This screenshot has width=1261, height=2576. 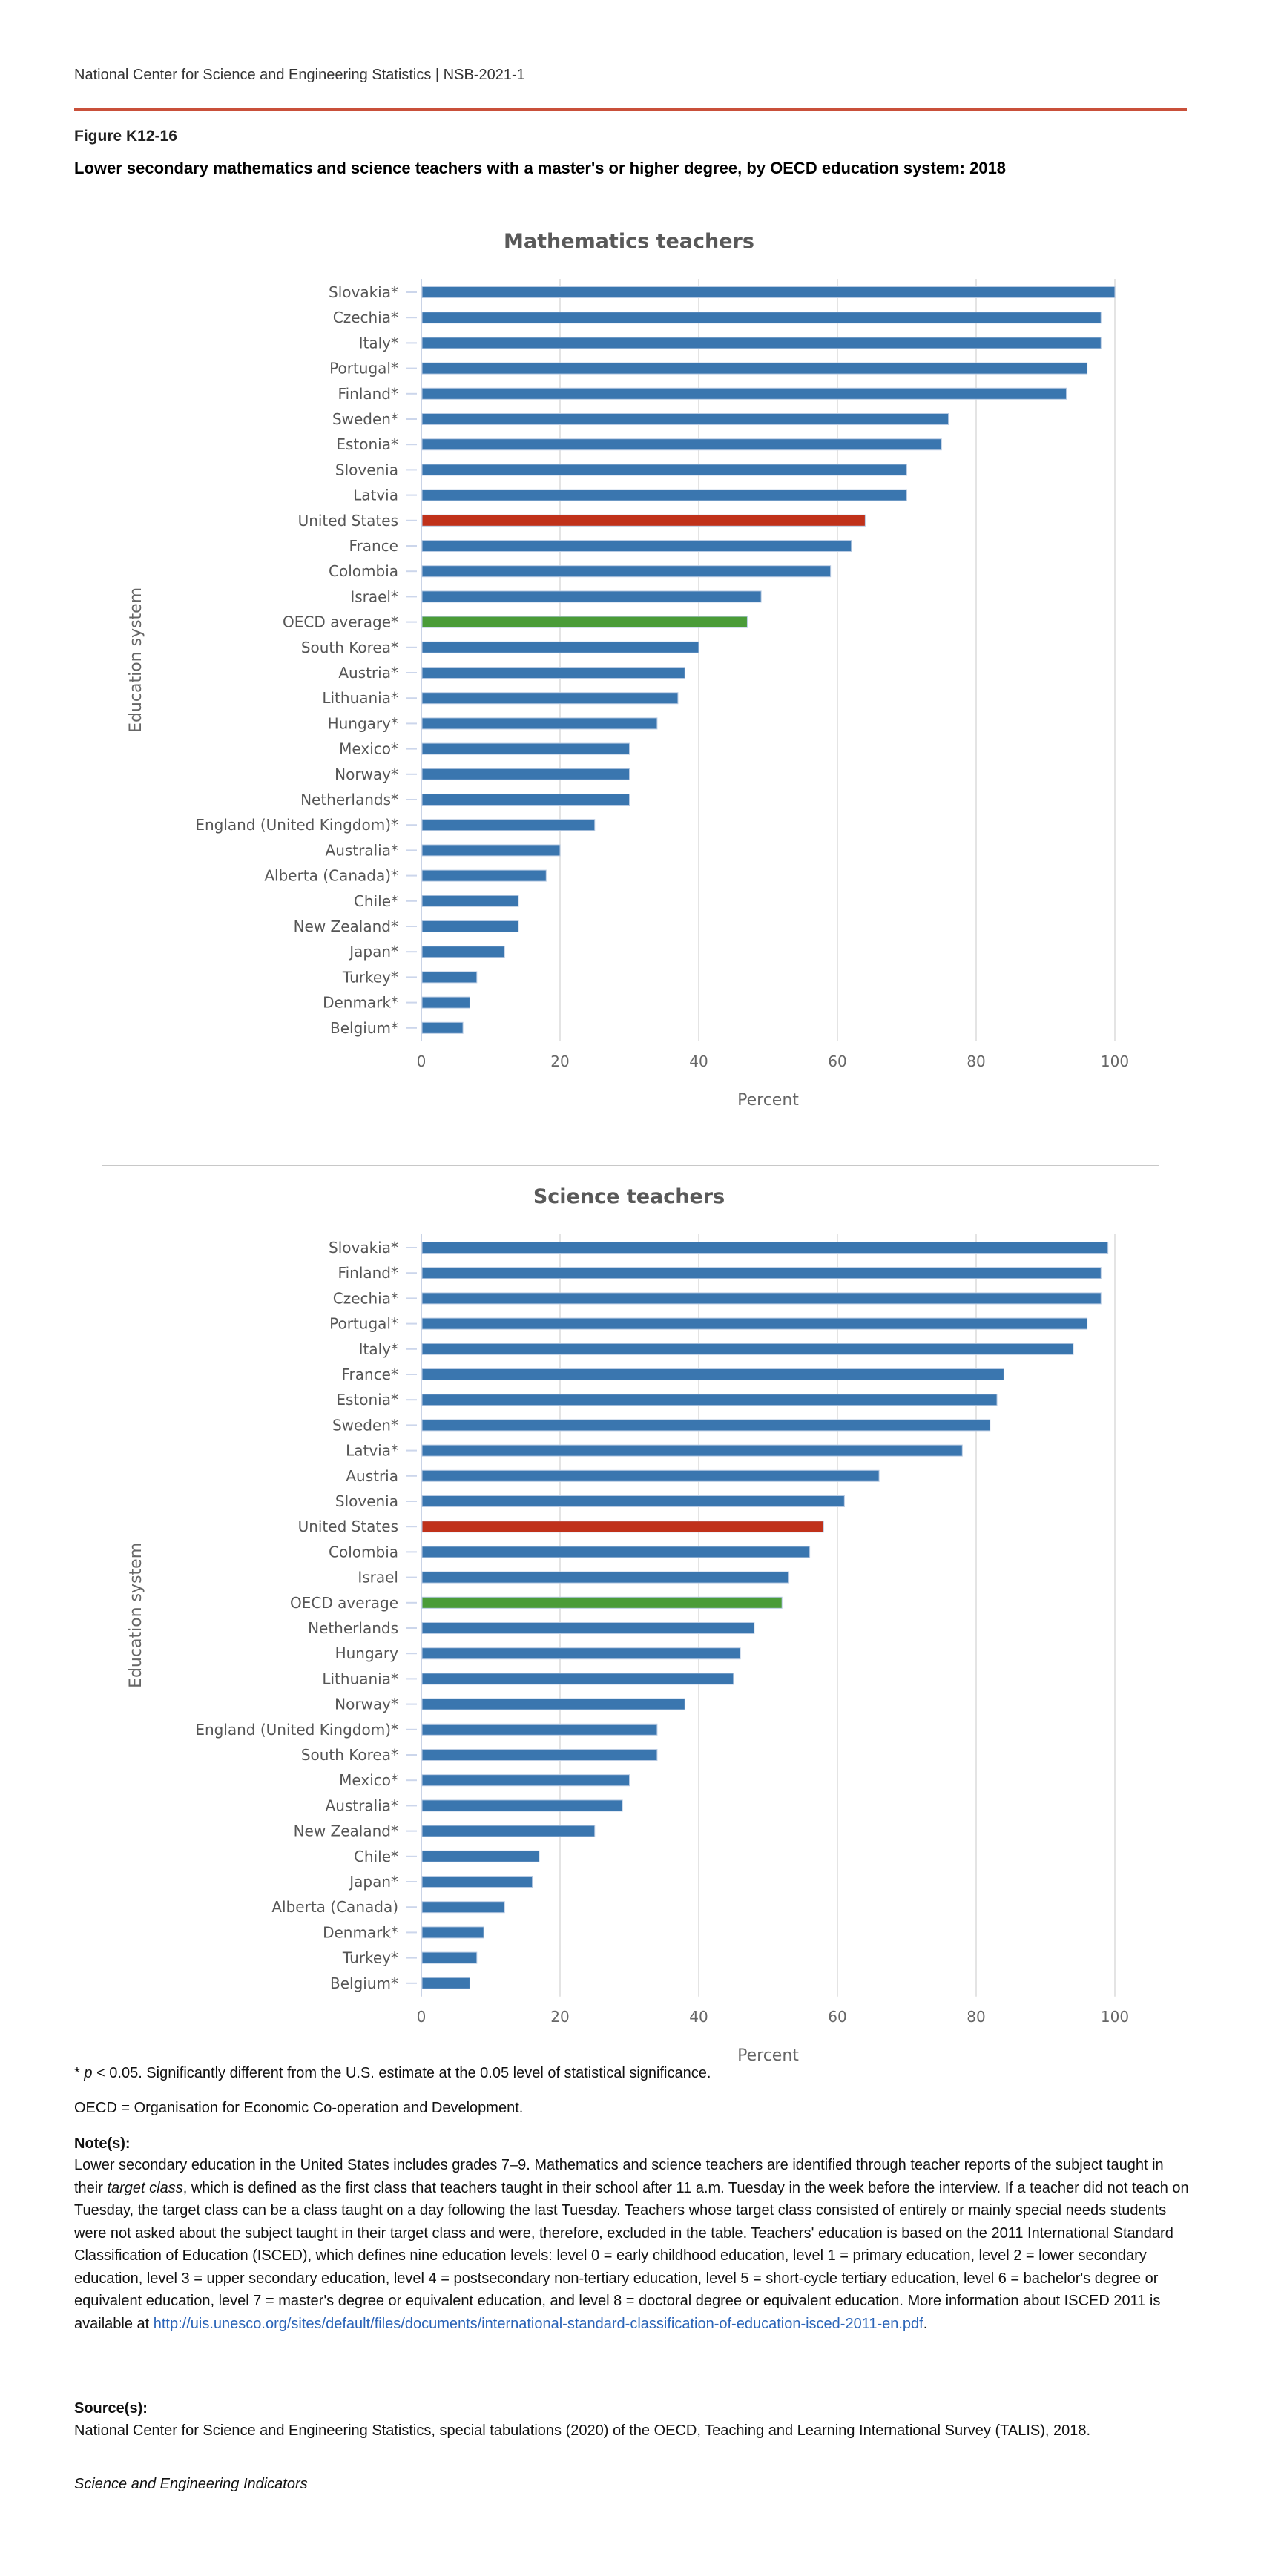 What do you see at coordinates (191, 2484) in the screenshot?
I see `publication-name: Science and Engineering Indicators` at bounding box center [191, 2484].